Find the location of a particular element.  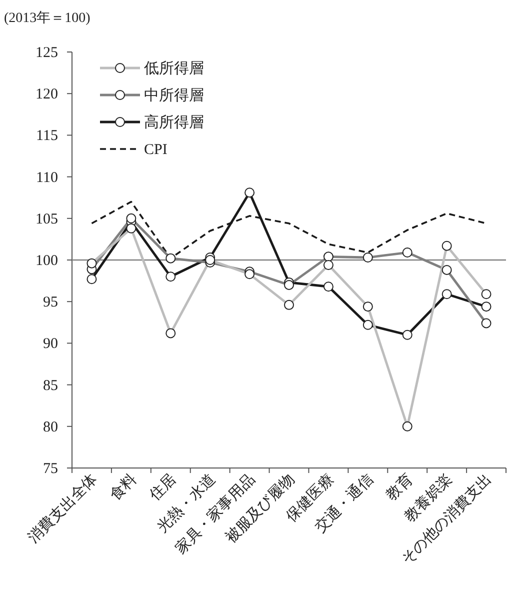

y-tick-label: 85 is located at coordinates (50, 386).